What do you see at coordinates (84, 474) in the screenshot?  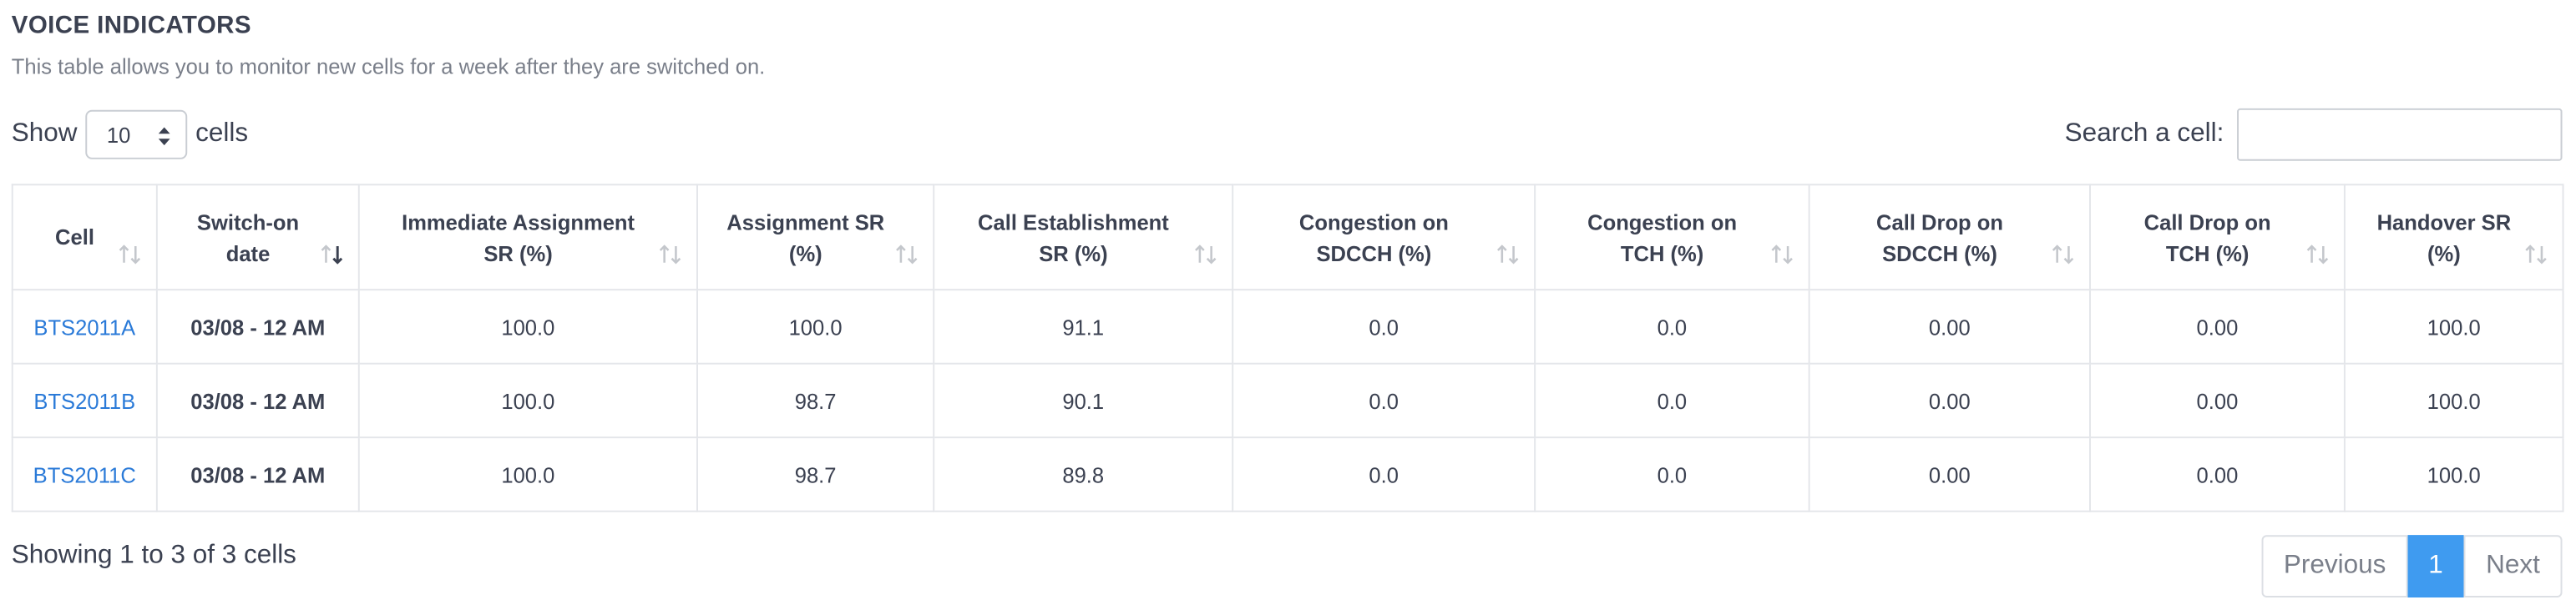 I see `cell-link: BTS2011C` at bounding box center [84, 474].